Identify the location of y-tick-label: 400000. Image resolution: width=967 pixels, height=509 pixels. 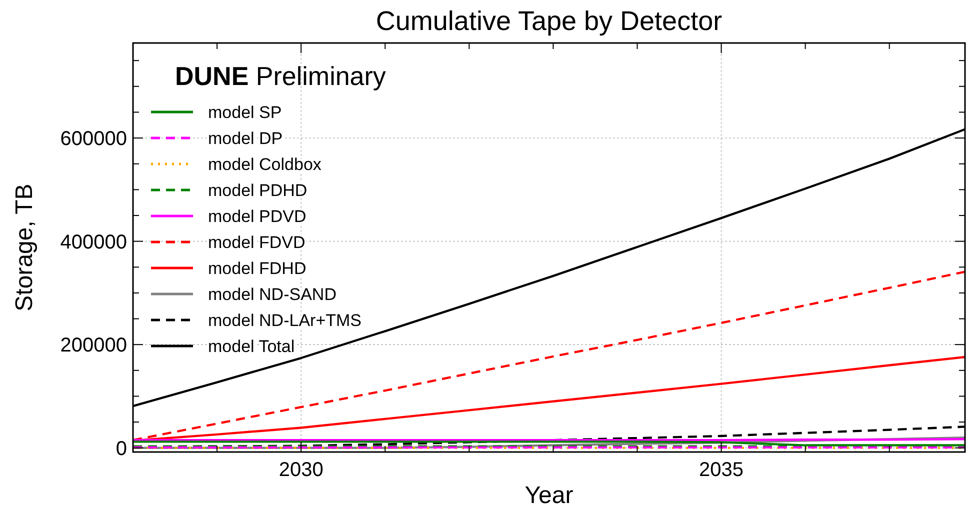
(93, 242).